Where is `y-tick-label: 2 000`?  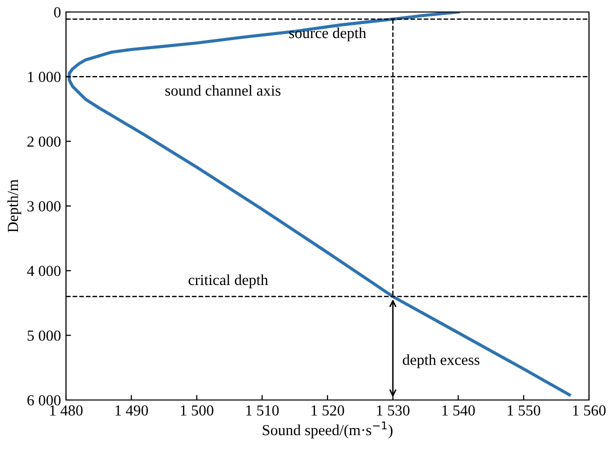 y-tick-label: 2 000 is located at coordinates (44, 141).